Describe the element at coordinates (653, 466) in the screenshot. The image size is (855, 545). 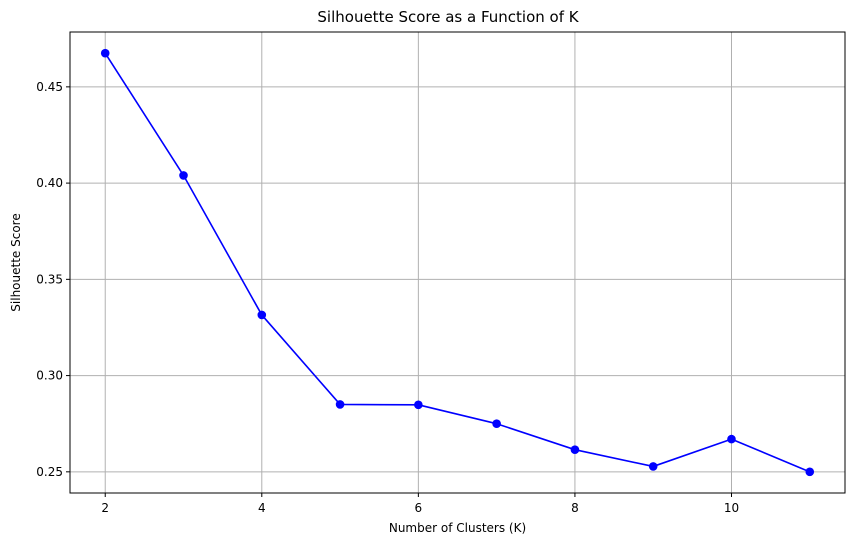
I see `data-point-k9` at that location.